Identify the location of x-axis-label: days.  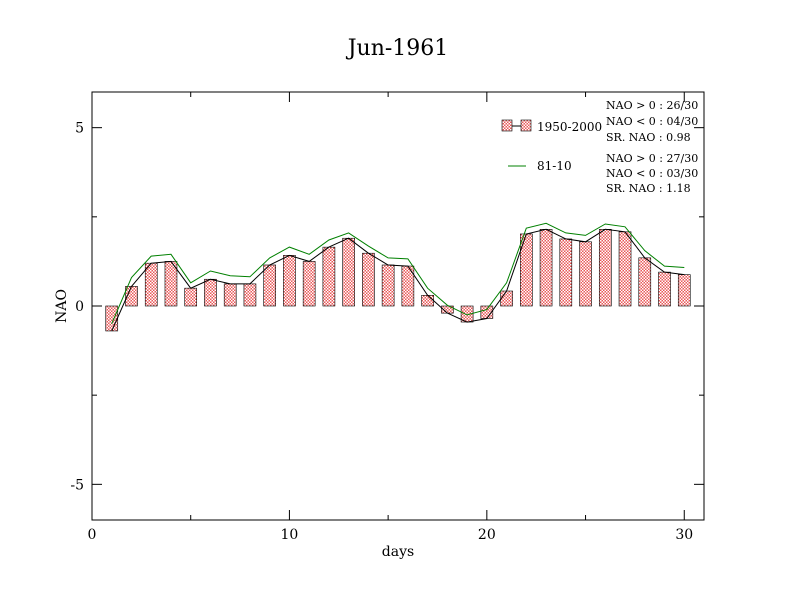
(398, 552).